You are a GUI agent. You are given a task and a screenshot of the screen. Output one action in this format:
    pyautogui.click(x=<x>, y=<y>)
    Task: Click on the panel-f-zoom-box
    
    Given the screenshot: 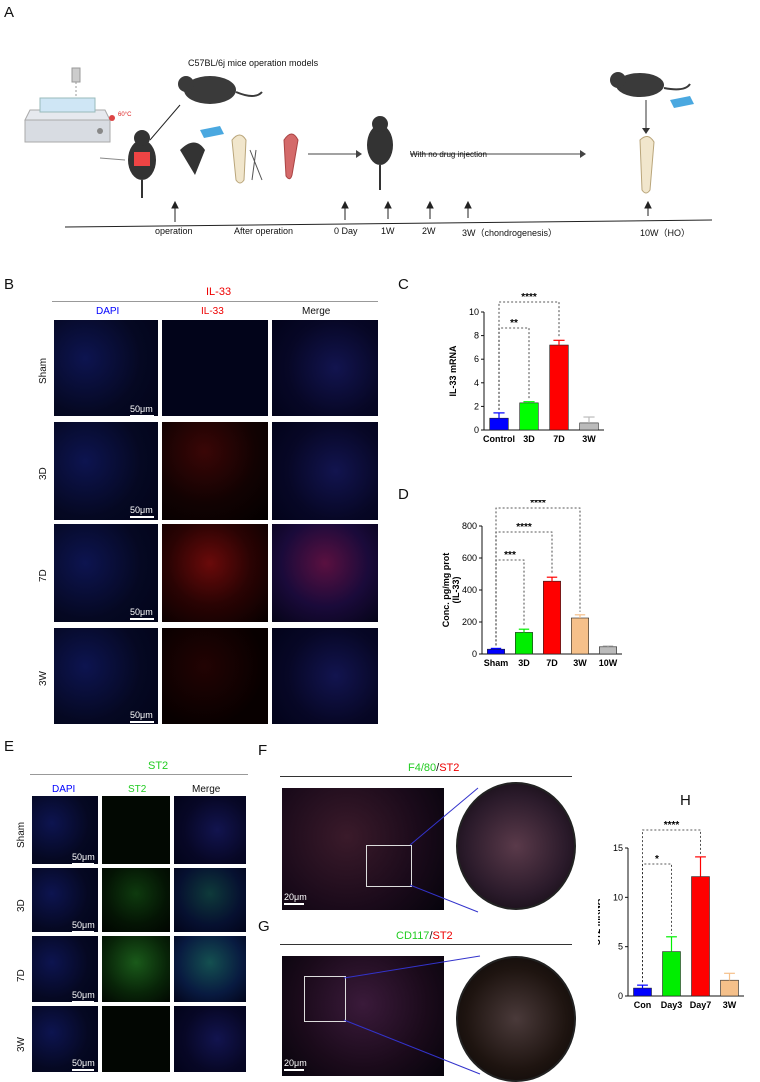 What is the action you would take?
    pyautogui.click(x=389, y=866)
    